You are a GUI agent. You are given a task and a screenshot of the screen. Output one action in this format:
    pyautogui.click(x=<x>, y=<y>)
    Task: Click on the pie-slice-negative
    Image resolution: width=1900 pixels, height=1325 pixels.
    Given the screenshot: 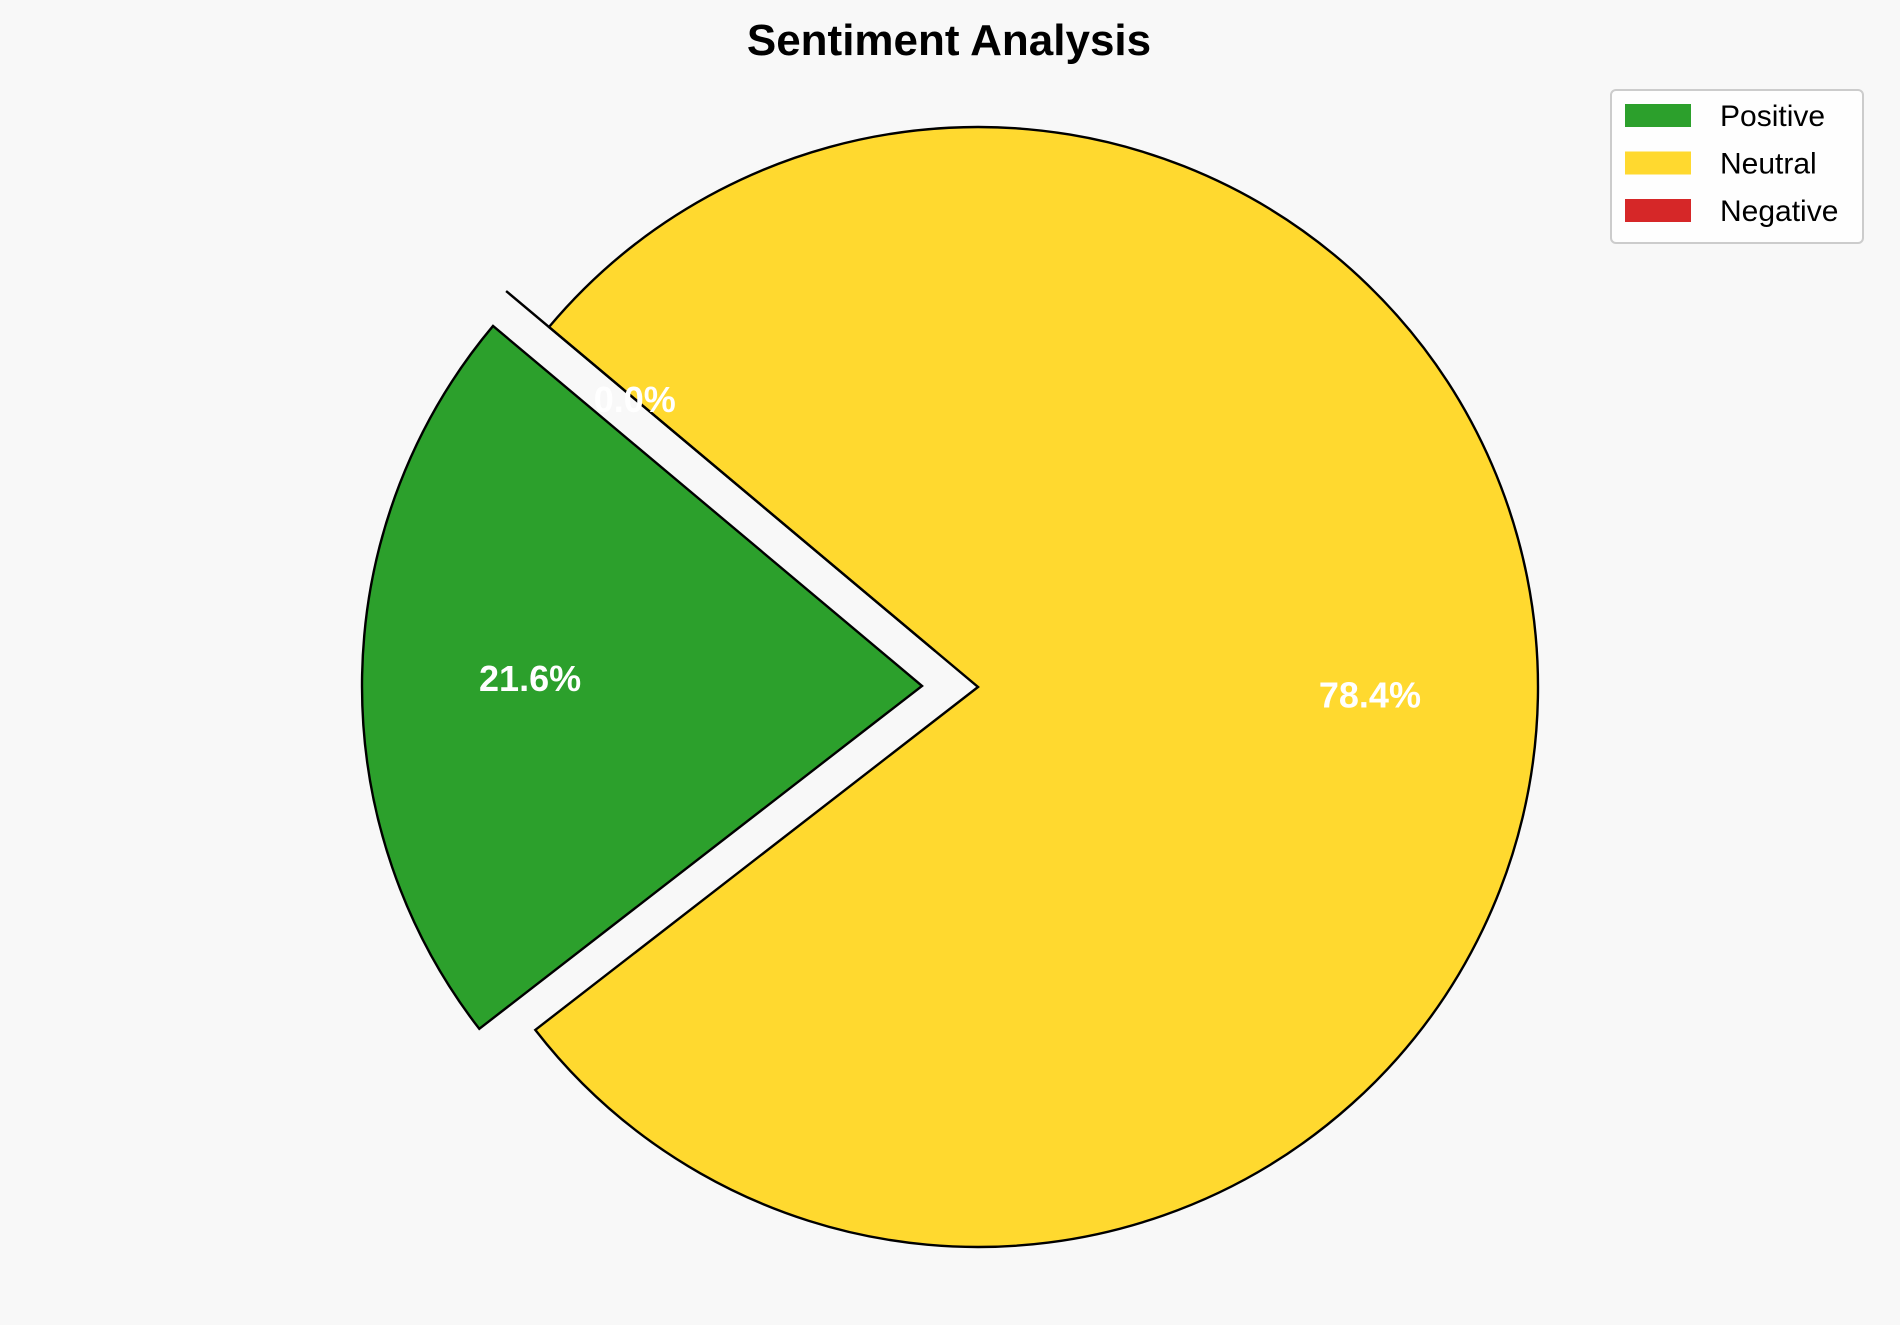 What is the action you would take?
    pyautogui.click(x=720, y=471)
    